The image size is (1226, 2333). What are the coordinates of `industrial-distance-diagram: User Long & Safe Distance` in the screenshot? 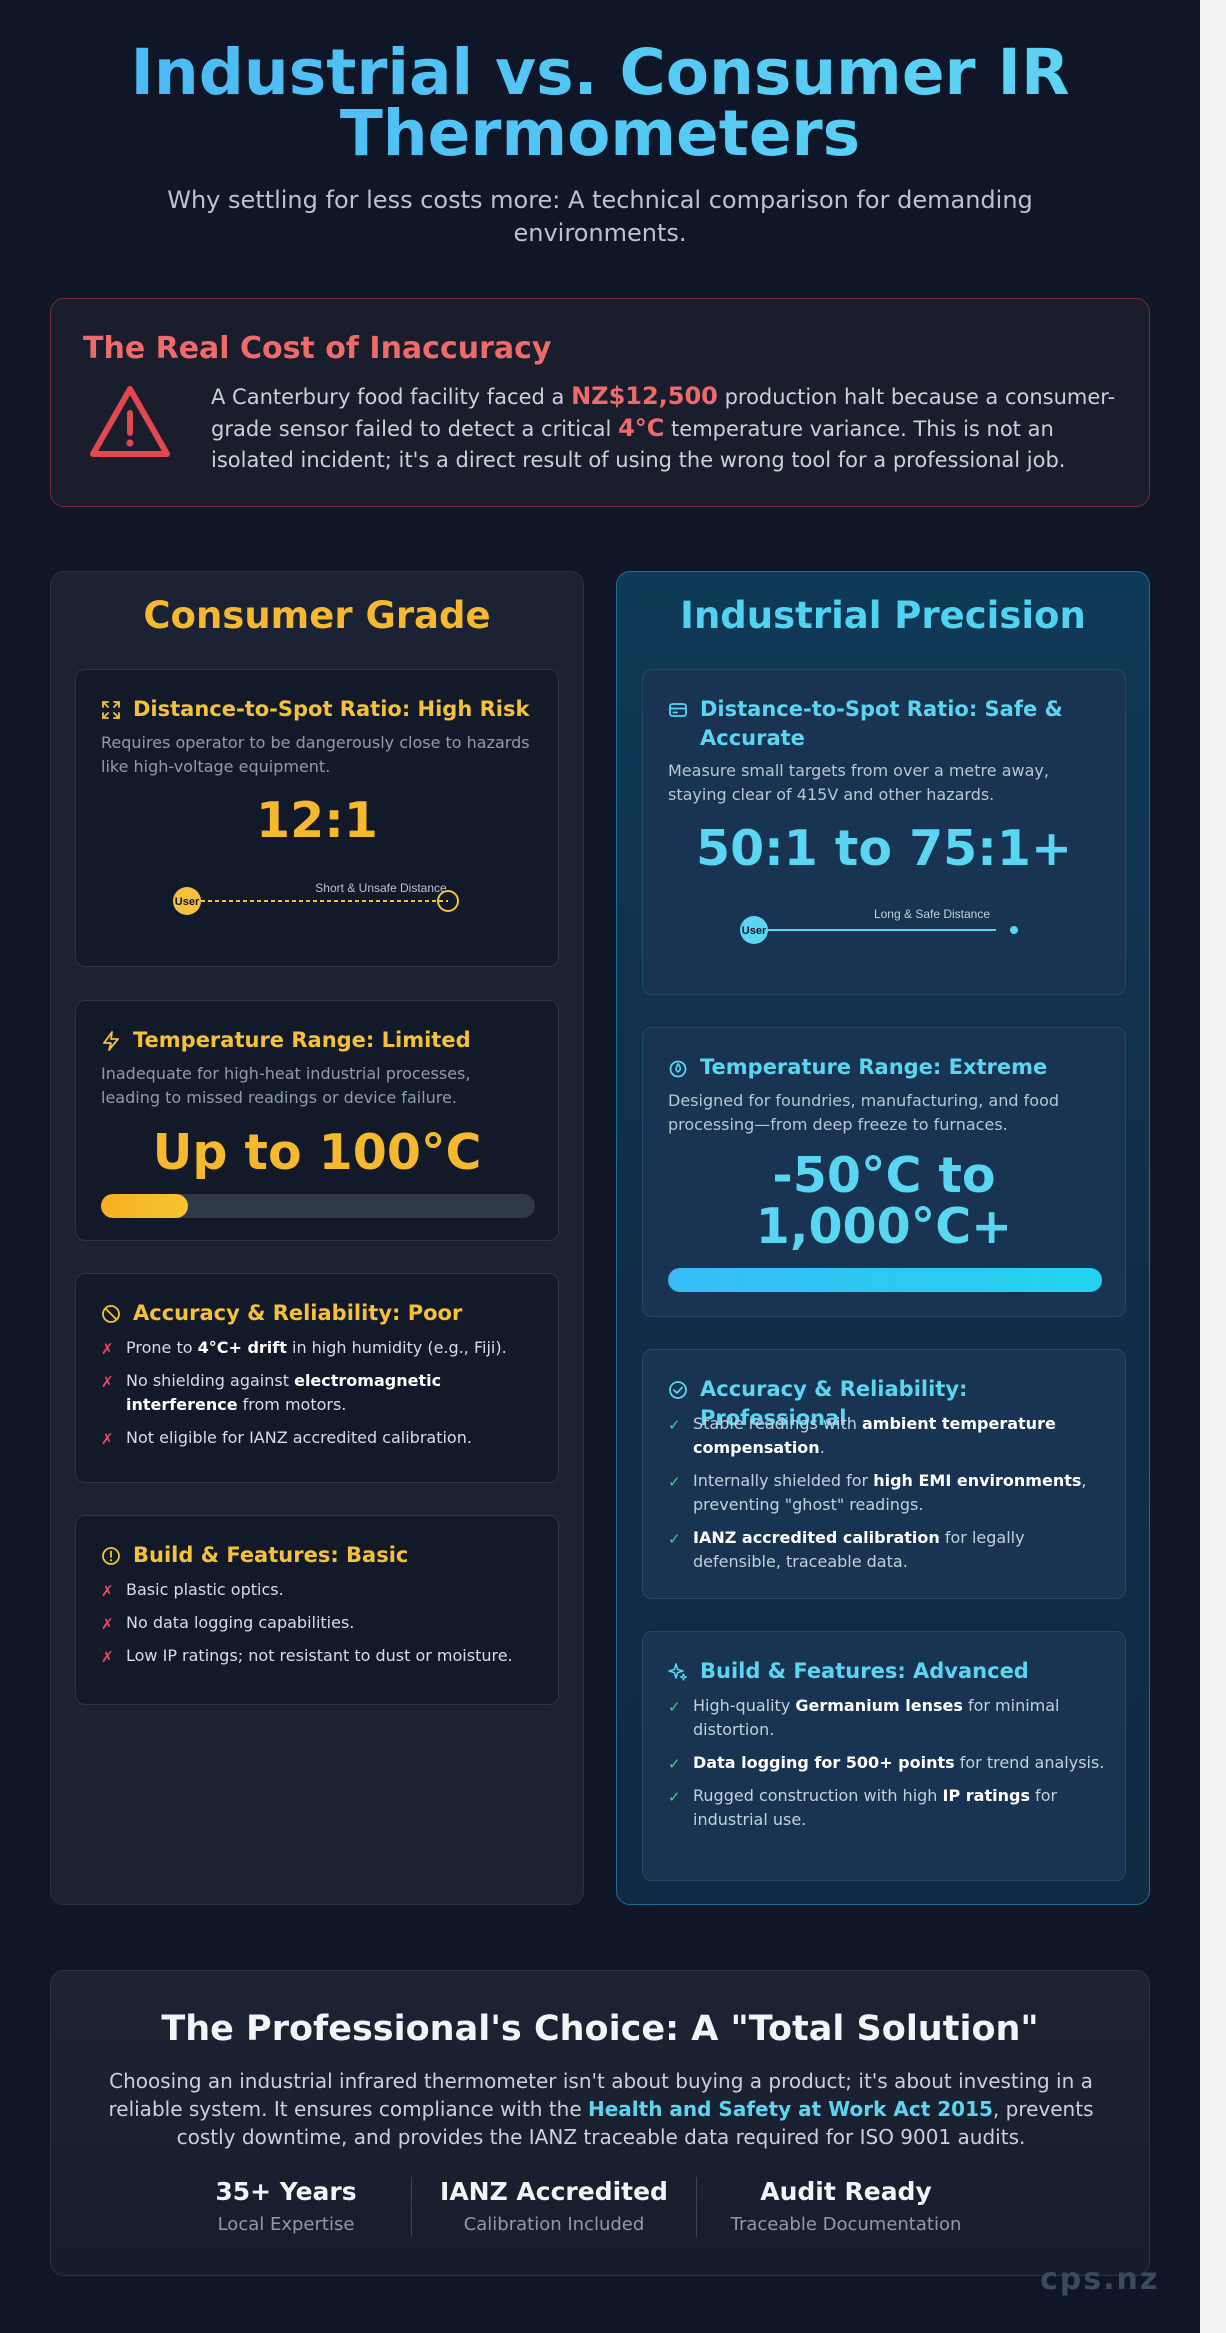 It's located at (879, 925).